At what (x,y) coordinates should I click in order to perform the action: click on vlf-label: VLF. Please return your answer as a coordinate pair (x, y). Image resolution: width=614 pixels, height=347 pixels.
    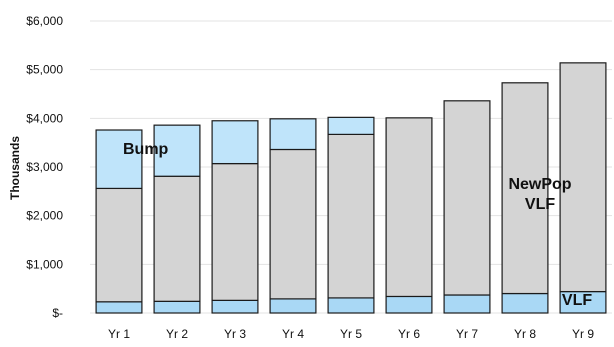
    Looking at the image, I should click on (577, 300).